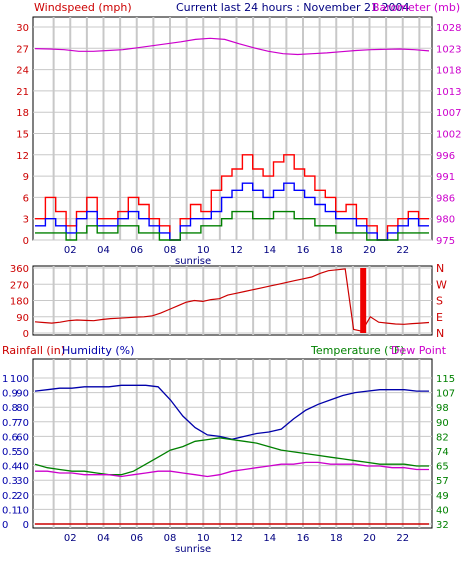 The width and height of the screenshot is (467, 562). I want to click on compass-tick-label: S, so click(439, 301).